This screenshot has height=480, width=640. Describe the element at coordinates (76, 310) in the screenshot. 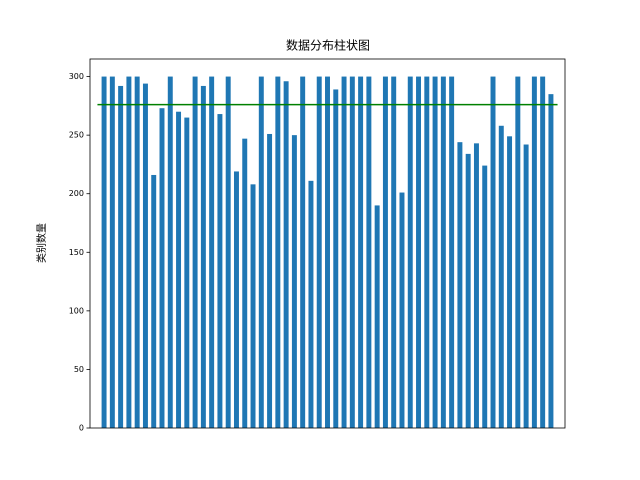

I see `y-tick-label: 100` at that location.